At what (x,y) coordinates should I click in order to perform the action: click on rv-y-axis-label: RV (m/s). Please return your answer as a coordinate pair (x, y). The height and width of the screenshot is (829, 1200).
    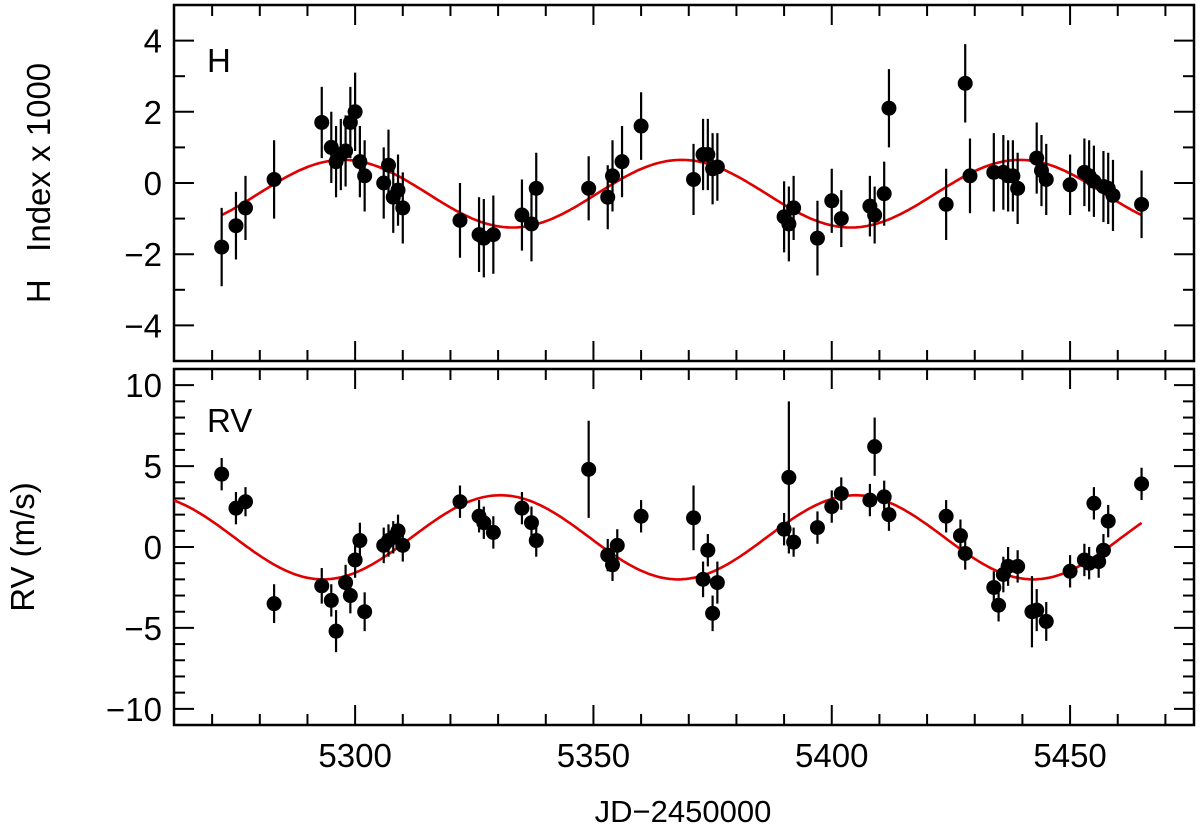
    Looking at the image, I should click on (22, 547).